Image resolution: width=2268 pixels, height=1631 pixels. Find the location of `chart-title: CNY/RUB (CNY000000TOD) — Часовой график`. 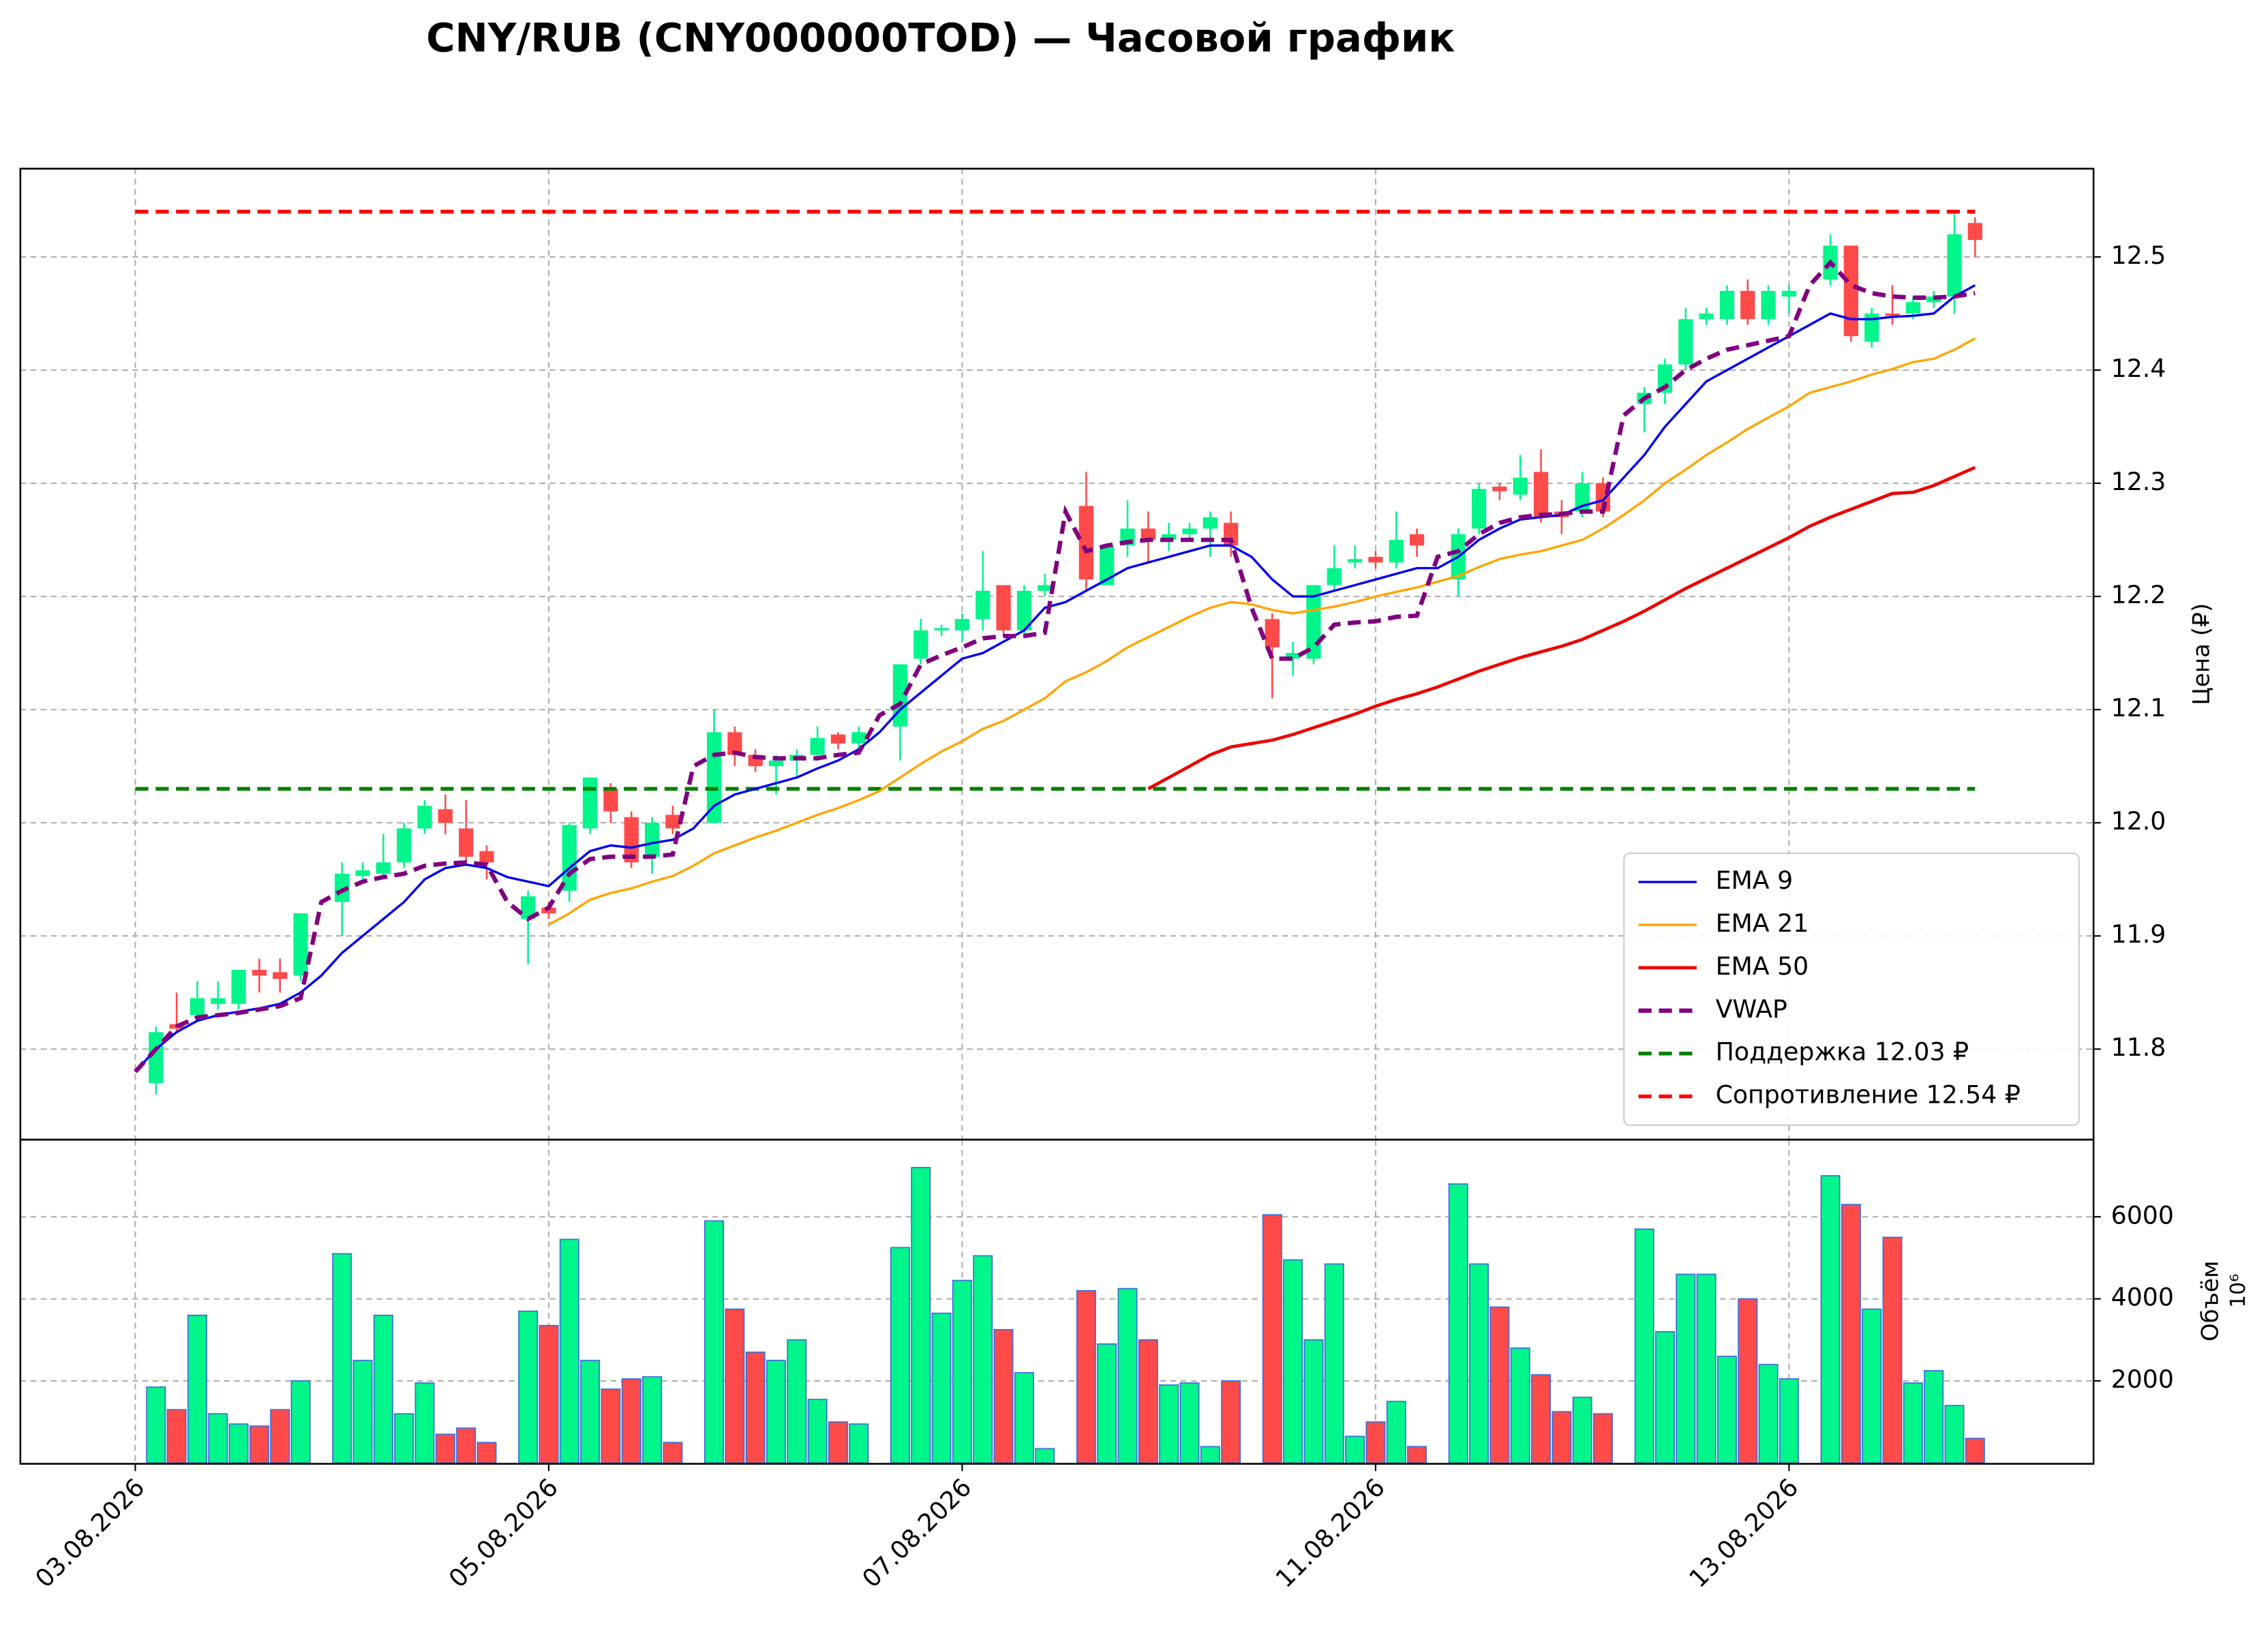

chart-title: CNY/RUB (CNY000000TOD) — Часовой график is located at coordinates (941, 38).